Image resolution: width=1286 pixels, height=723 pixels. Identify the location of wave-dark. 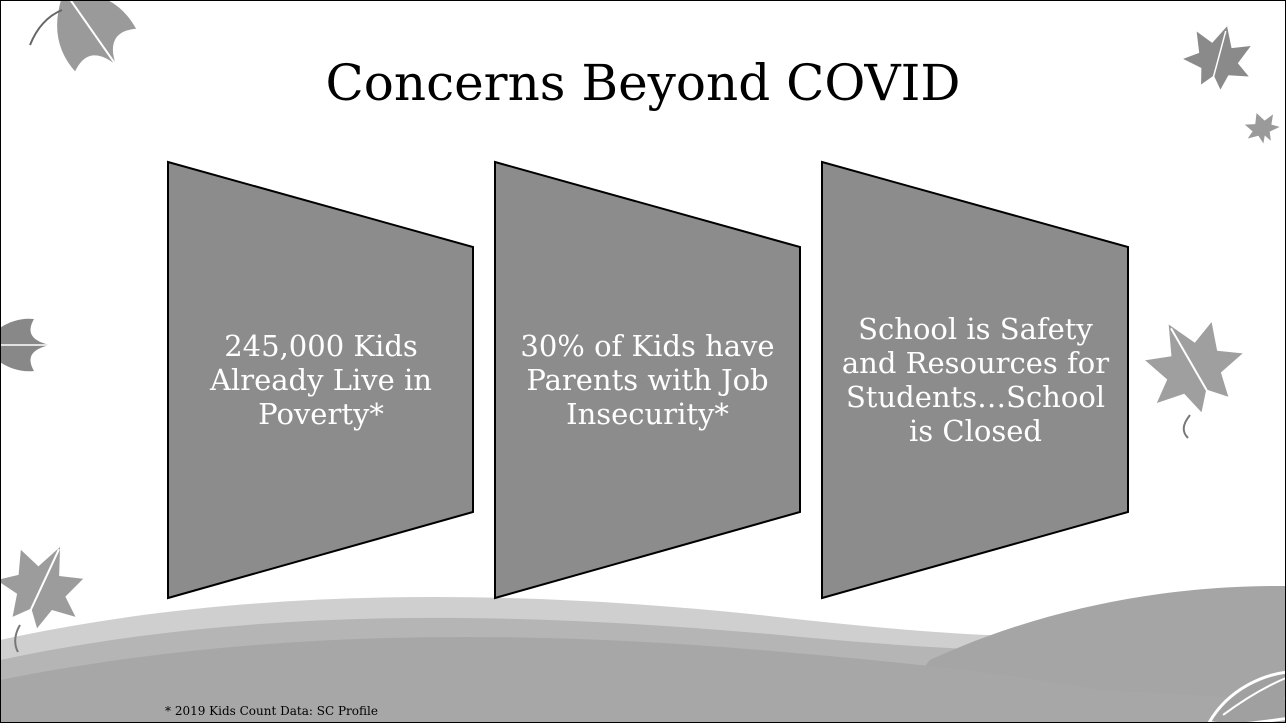
(643, 679).